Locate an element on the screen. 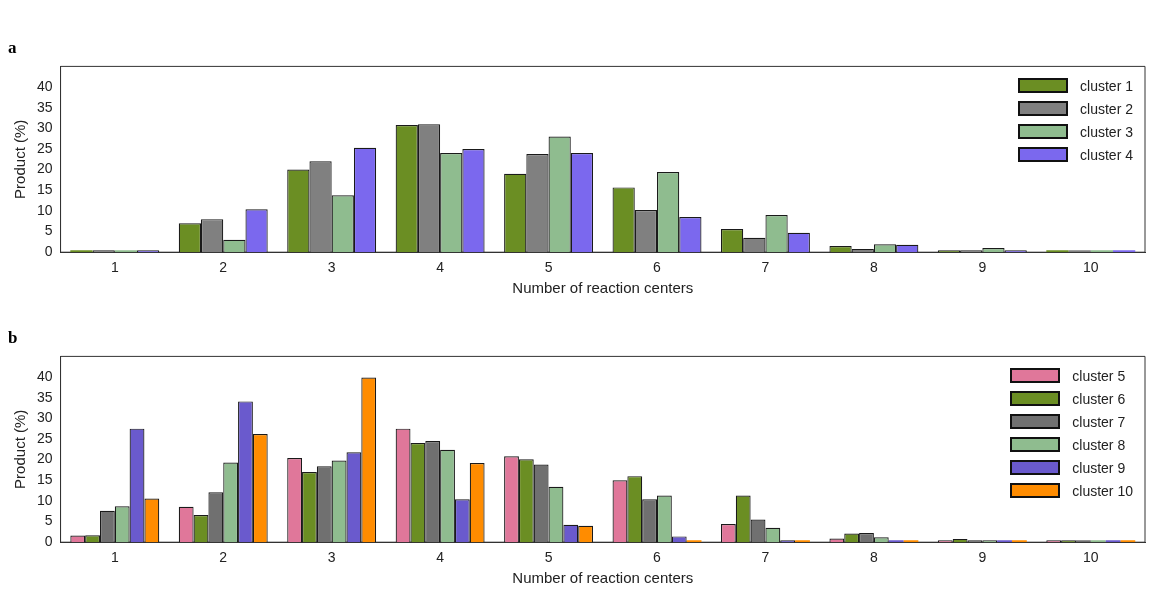 The width and height of the screenshot is (1157, 594). legend-label: cluster 4 is located at coordinates (1106, 154).